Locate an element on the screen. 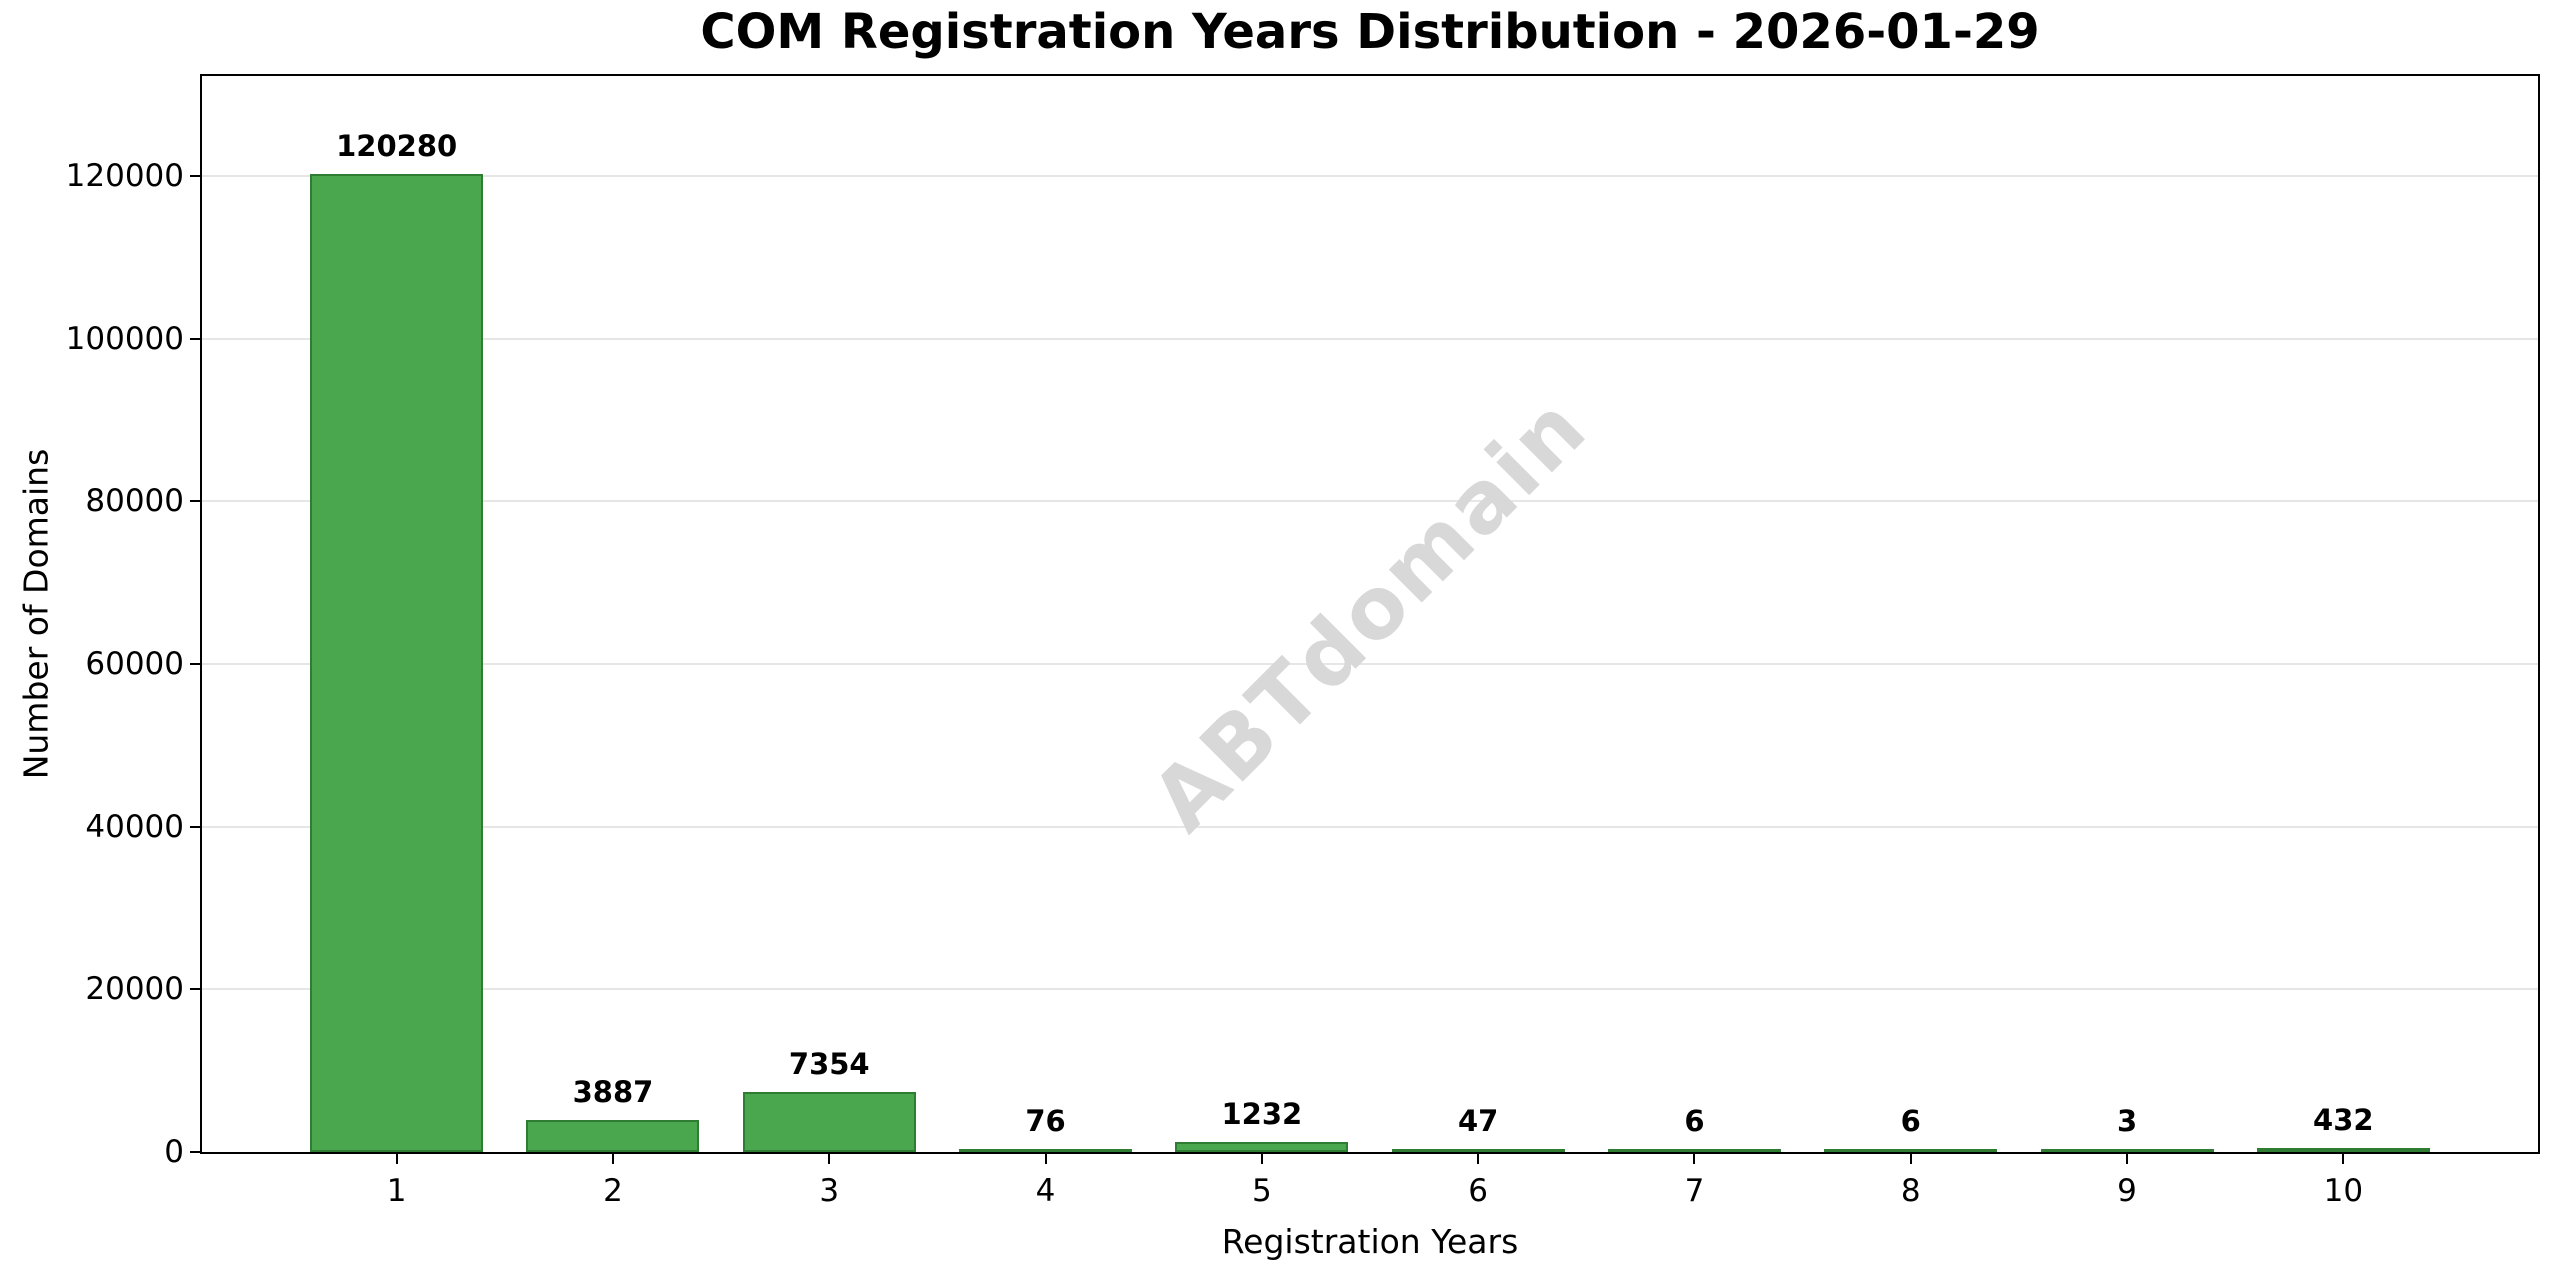  x-tick-label: 7 is located at coordinates (1694, 1191).